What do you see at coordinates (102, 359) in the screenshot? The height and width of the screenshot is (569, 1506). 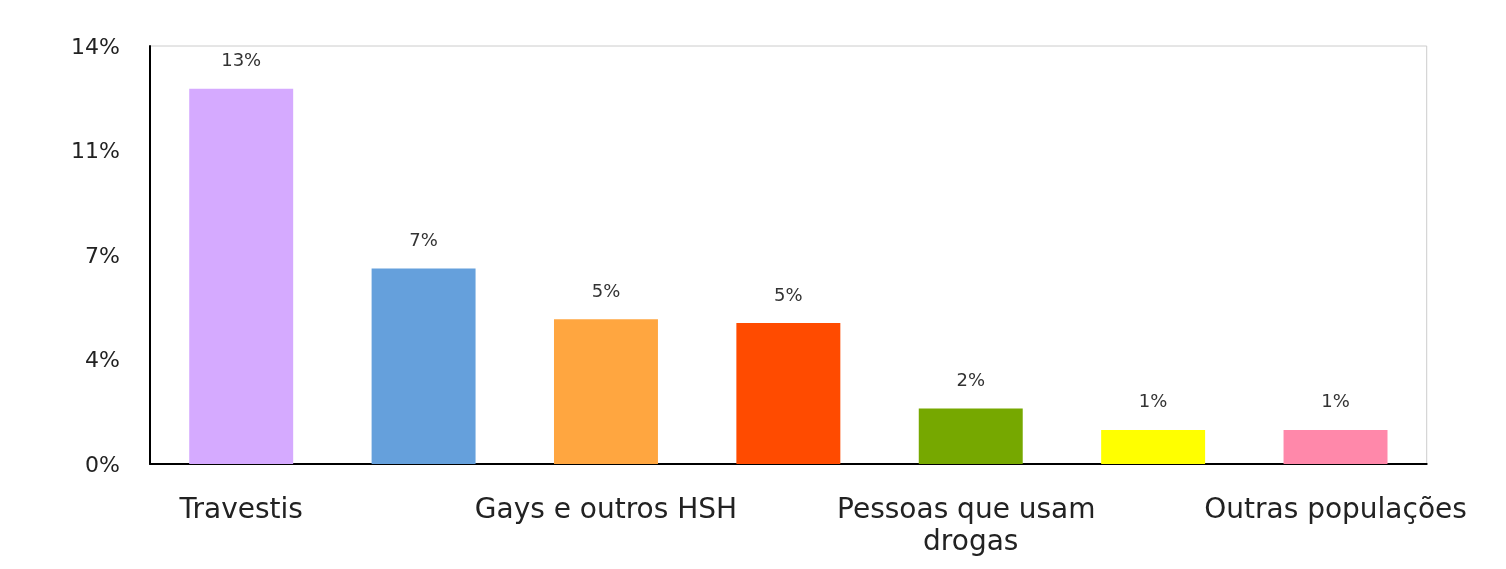 I see `y-tick-label: 4%` at bounding box center [102, 359].